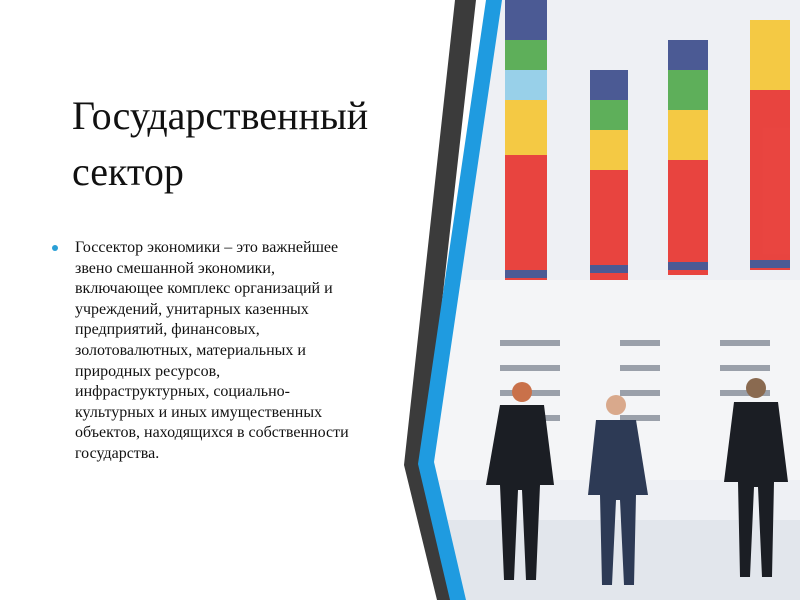  I want to click on slide-title: Государственный сектор, so click(220, 143).